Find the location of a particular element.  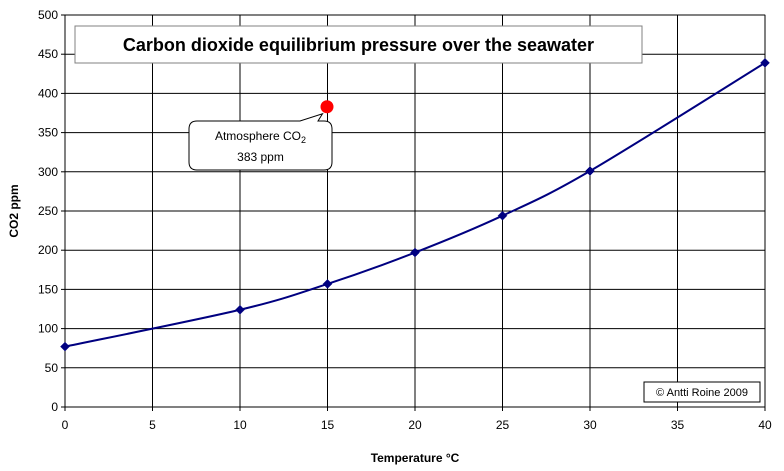

credit-frame is located at coordinates (702, 392).